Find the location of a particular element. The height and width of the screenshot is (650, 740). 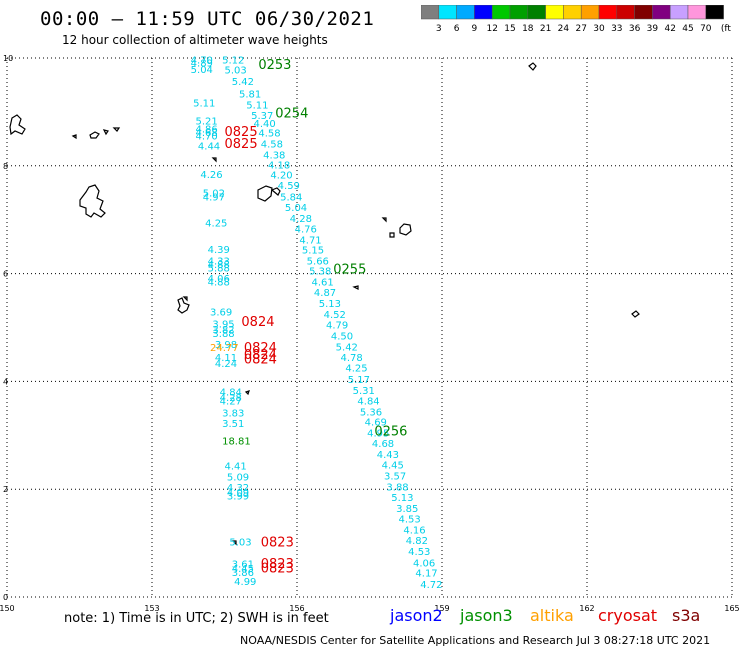

wave-height-value: 4.17 is located at coordinates (426, 574).